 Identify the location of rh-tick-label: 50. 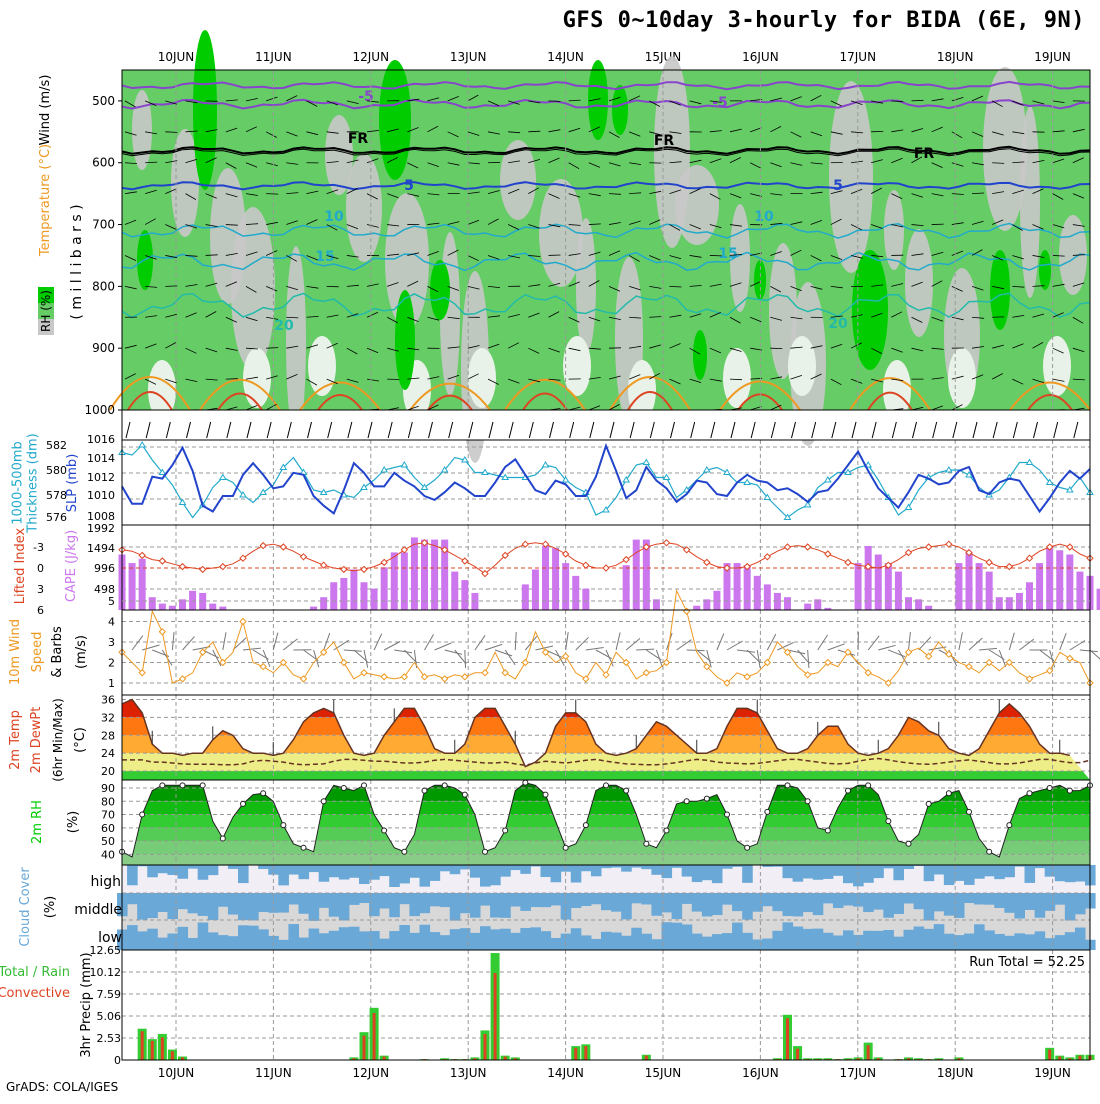
(108, 841).